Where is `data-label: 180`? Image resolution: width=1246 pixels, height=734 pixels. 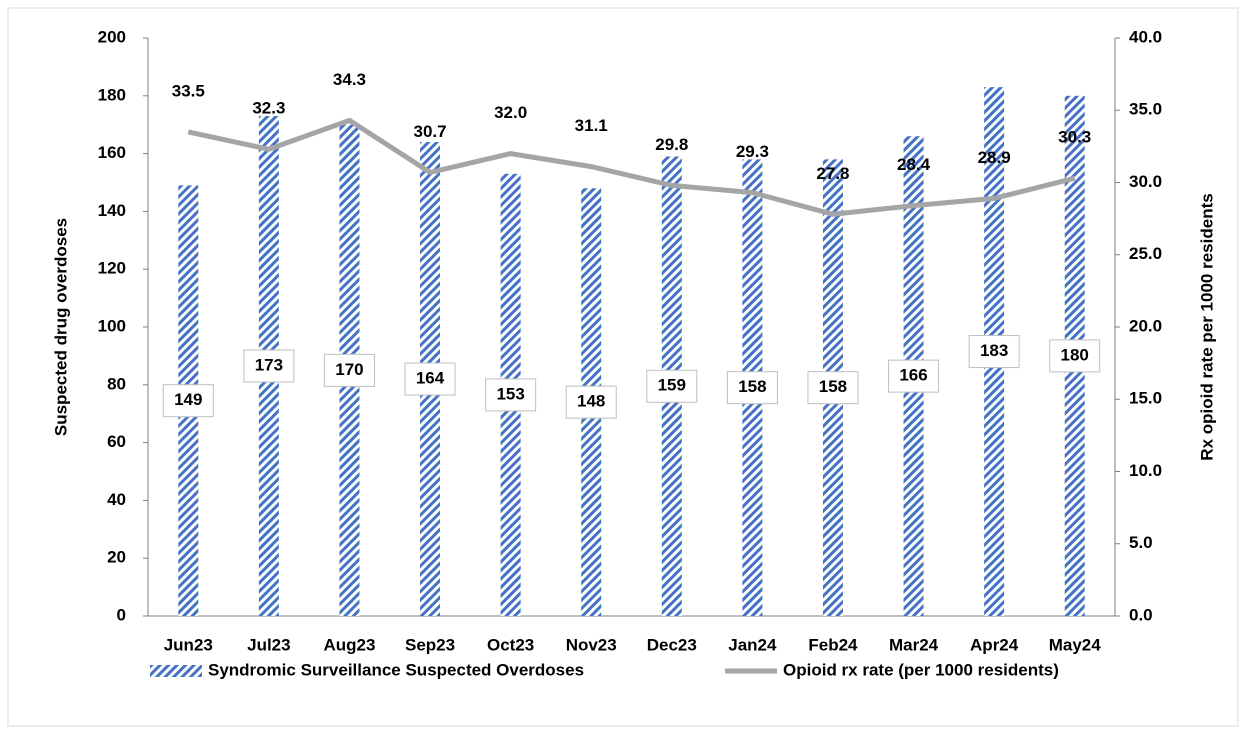
data-label: 180 is located at coordinates (1075, 354).